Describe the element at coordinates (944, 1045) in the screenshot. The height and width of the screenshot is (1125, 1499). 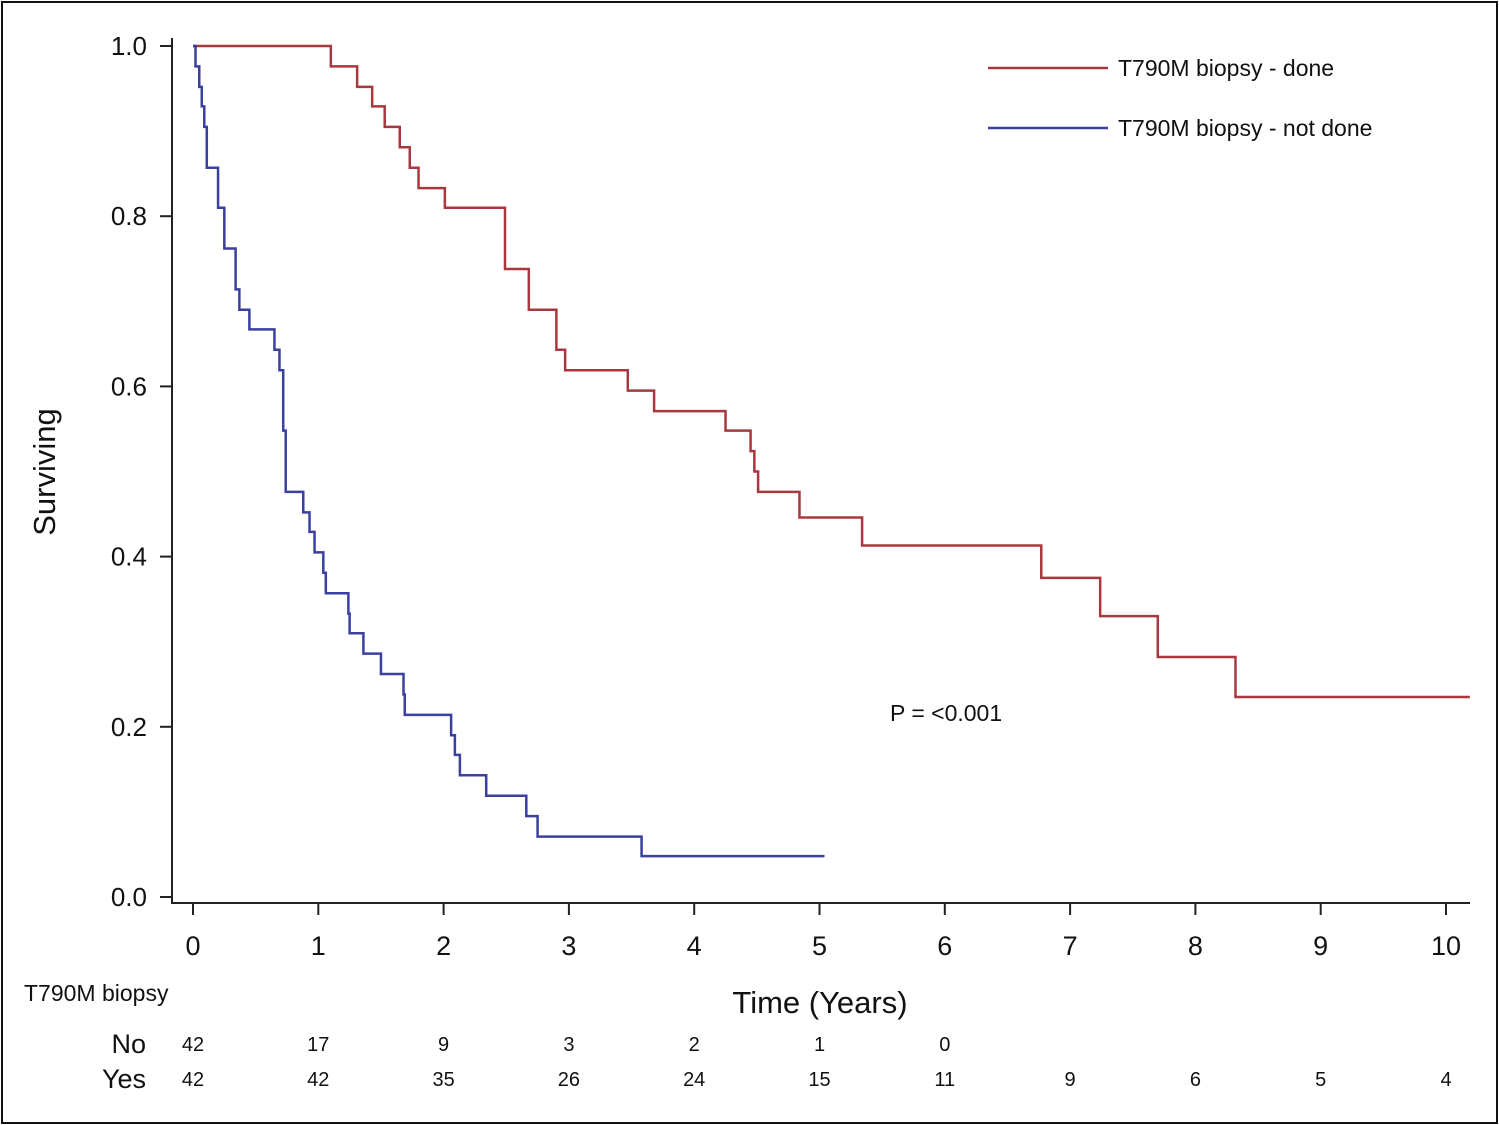
I see `risk-count: 0` at that location.